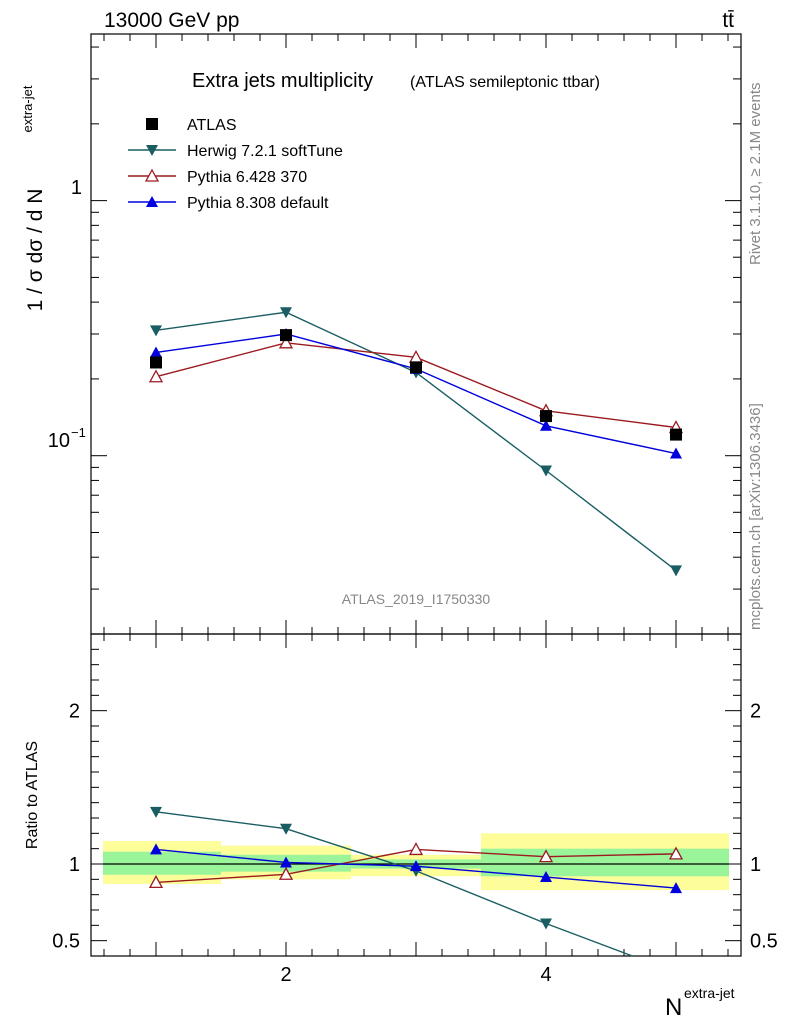 This screenshot has width=786, height=1024. What do you see at coordinates (152, 150) in the screenshot?
I see `legend-marker-herwig-7-2-1-softtune` at bounding box center [152, 150].